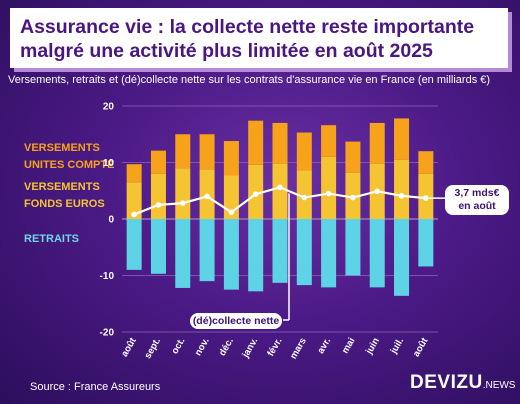  What do you see at coordinates (298, 348) in the screenshot?
I see `x-tick-label: mars` at bounding box center [298, 348].